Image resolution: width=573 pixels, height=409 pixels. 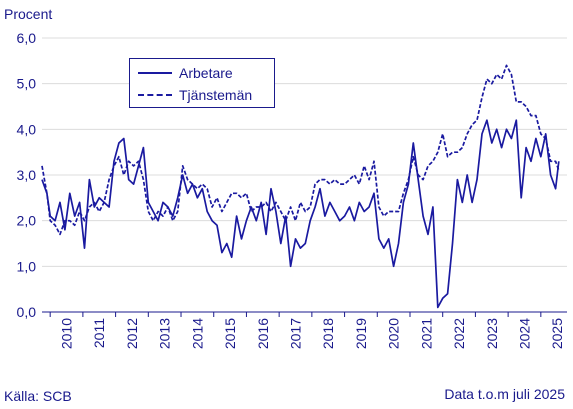 I want to click on legend-item-tjanstemen: Tjänstemän, so click(x=195, y=95).